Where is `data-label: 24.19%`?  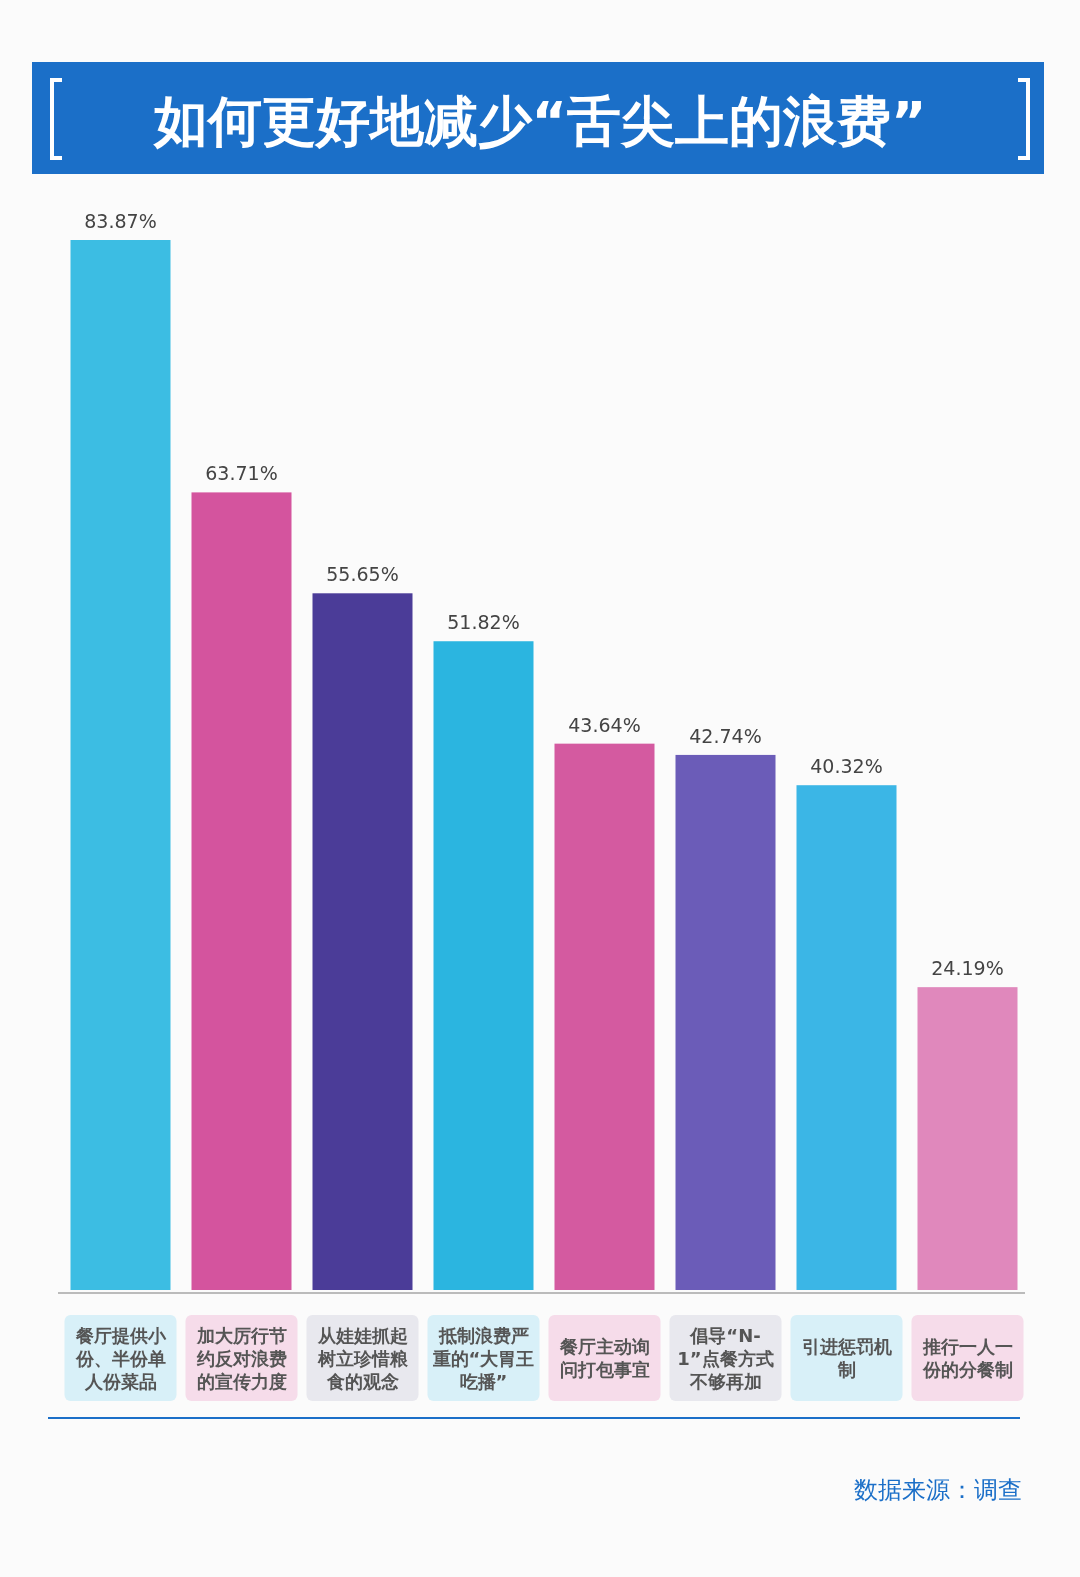
data-label: 24.19% is located at coordinates (967, 968).